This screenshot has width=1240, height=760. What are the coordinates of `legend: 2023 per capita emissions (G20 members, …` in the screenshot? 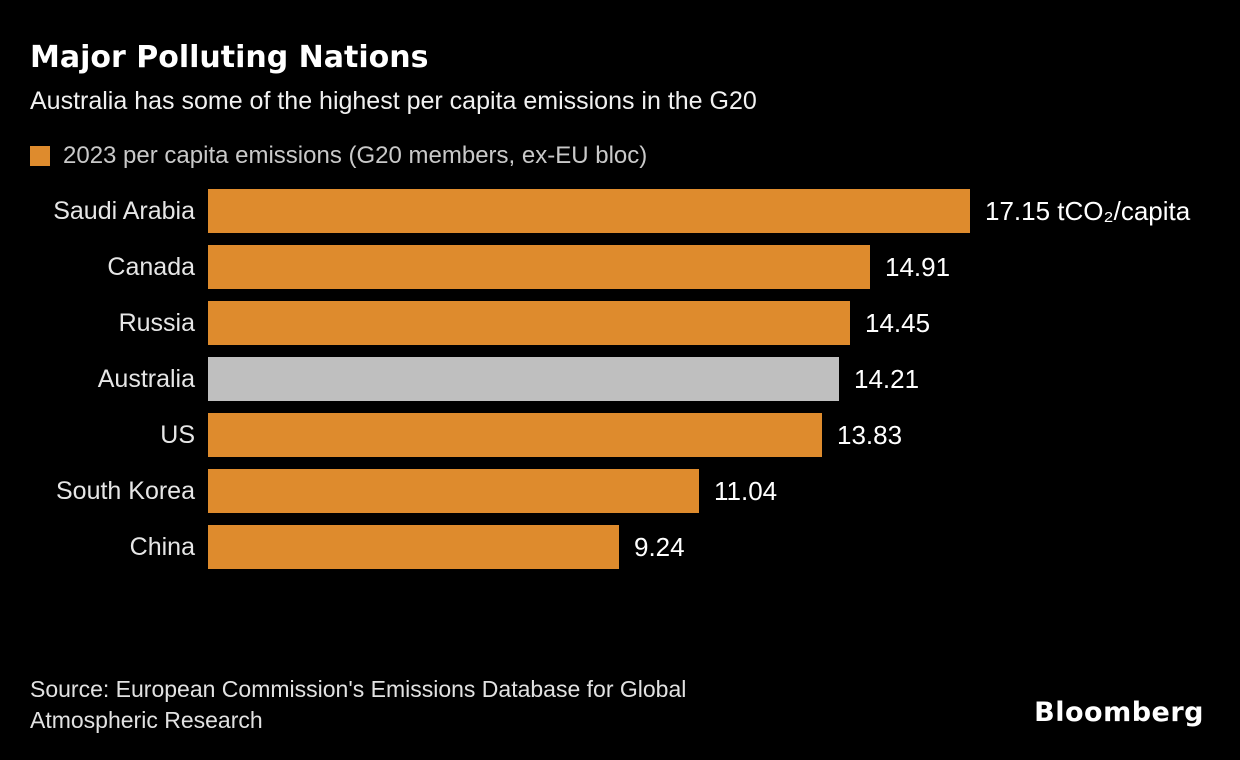 It's located at (635, 155).